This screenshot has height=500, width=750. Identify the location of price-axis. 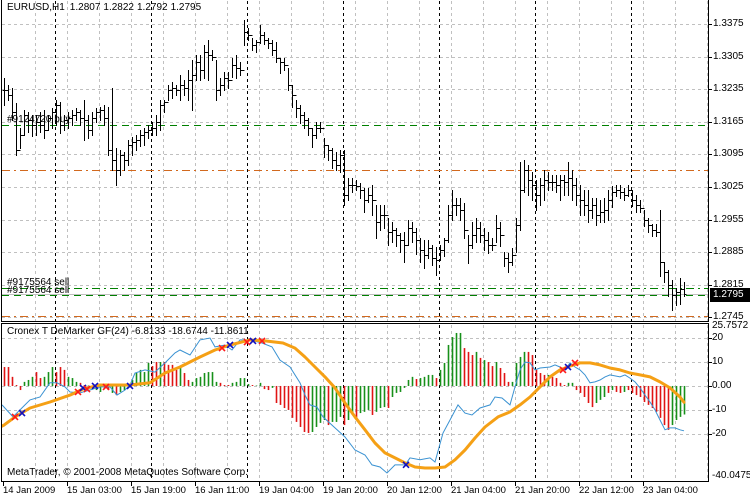
(729, 161).